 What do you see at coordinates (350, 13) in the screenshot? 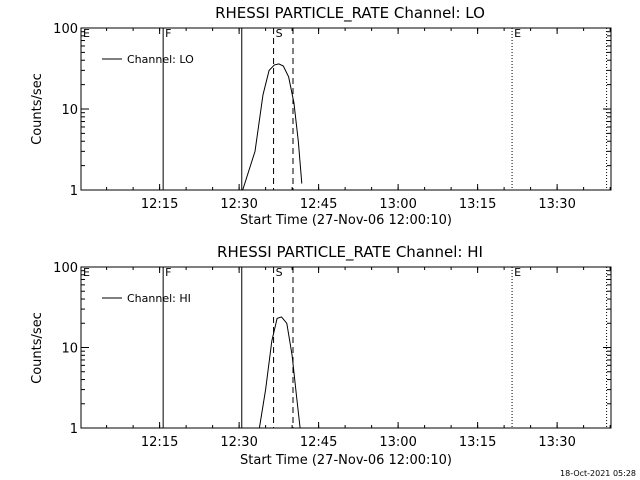
I see `panel-lo-title: RHESSI PARTICLE_RATE Channel: LO` at bounding box center [350, 13].